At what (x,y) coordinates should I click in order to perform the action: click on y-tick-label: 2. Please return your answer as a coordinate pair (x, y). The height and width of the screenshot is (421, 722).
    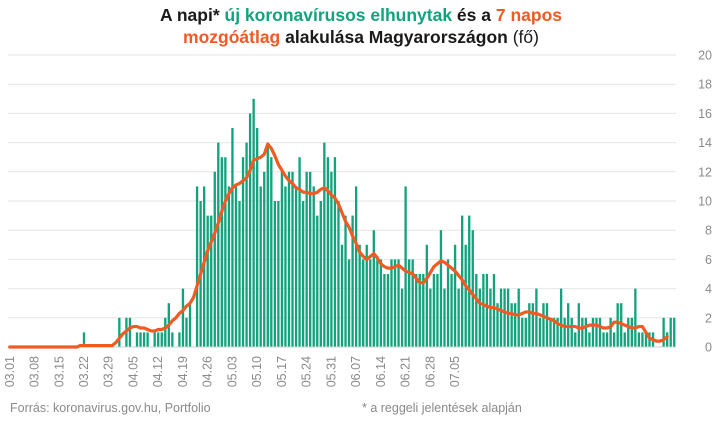
    Looking at the image, I should click on (708, 318).